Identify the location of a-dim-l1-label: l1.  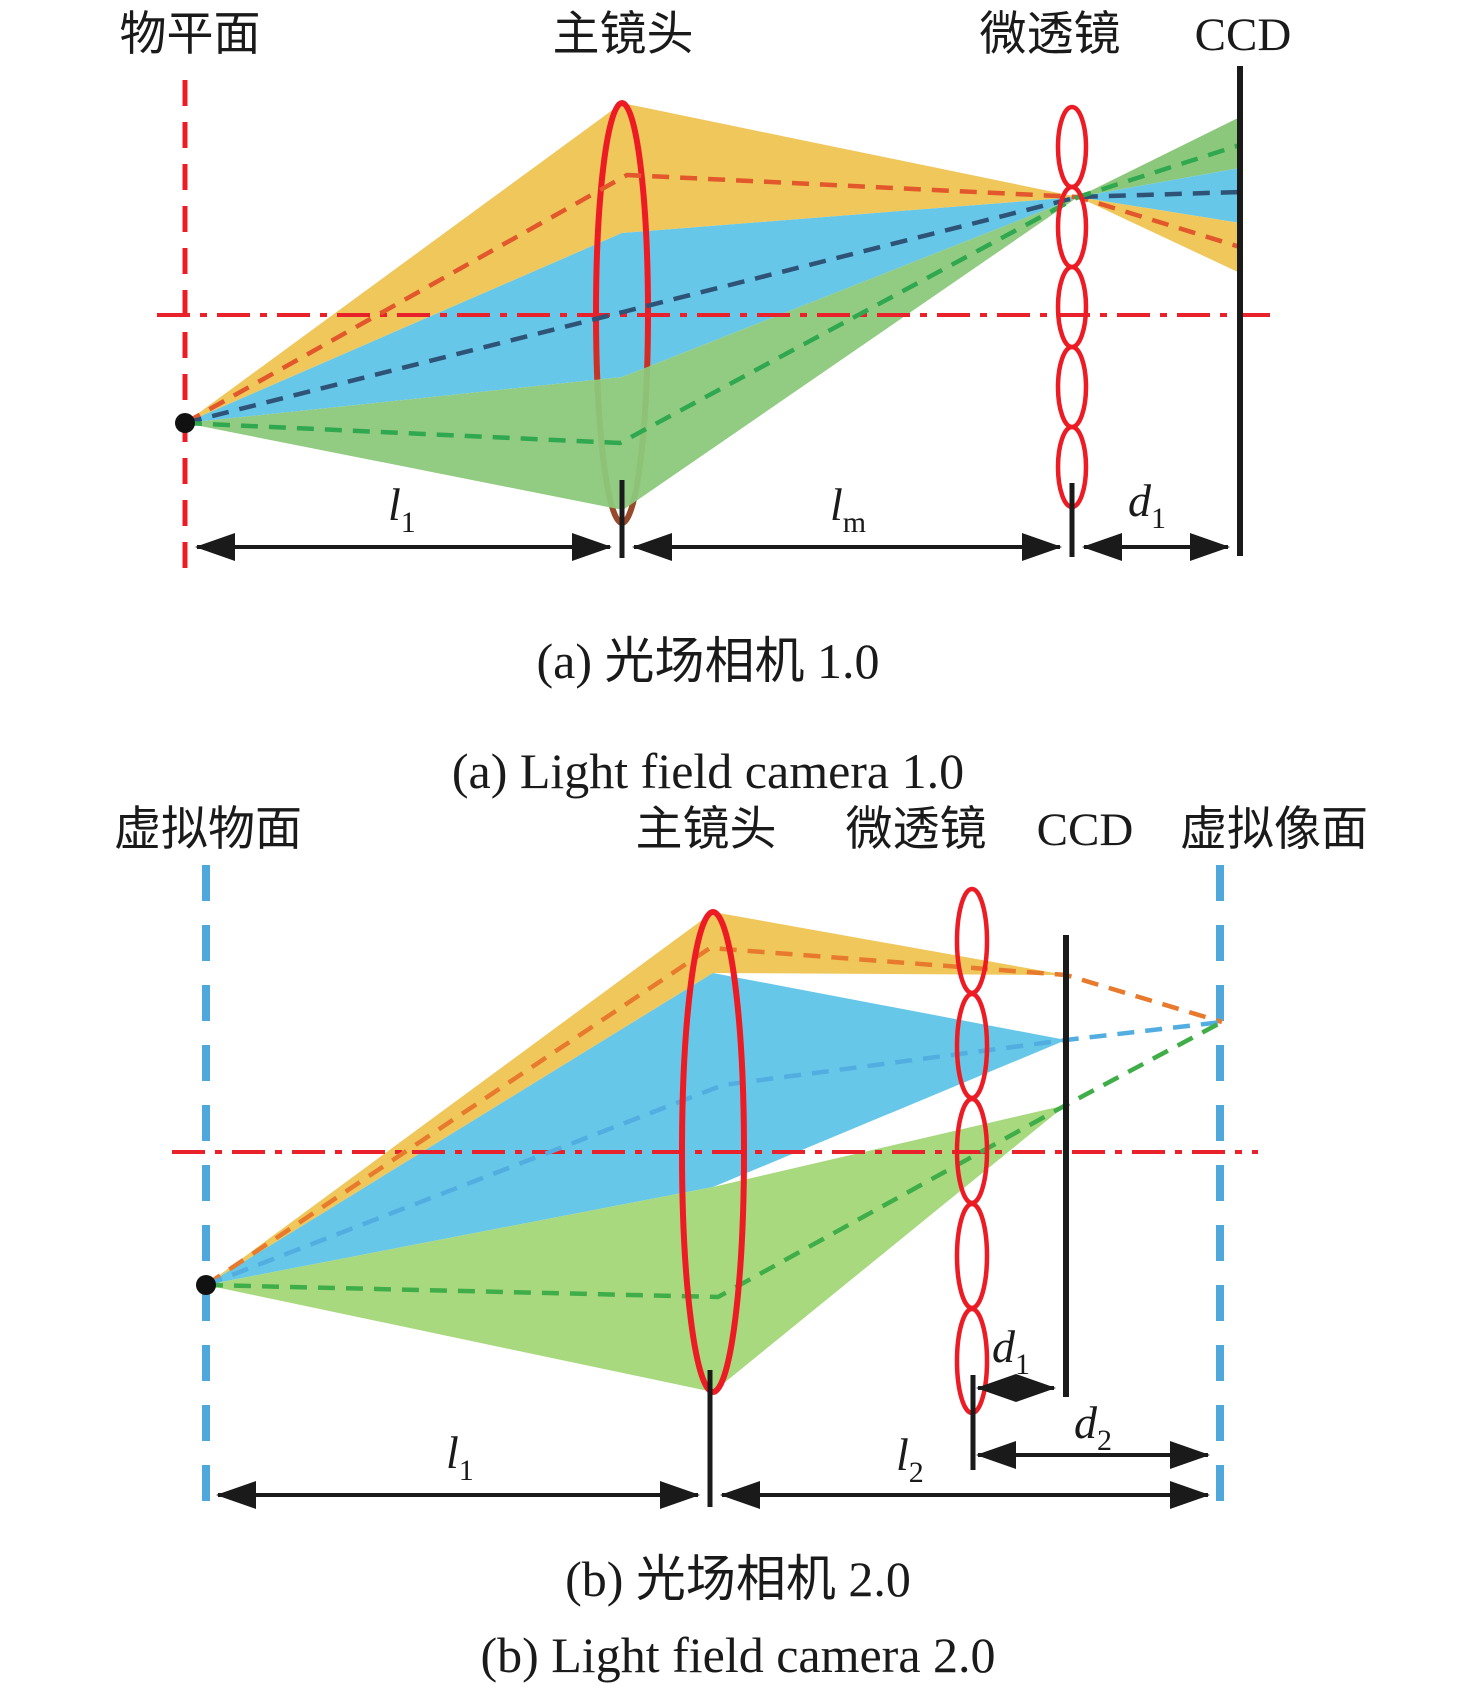
(402, 509).